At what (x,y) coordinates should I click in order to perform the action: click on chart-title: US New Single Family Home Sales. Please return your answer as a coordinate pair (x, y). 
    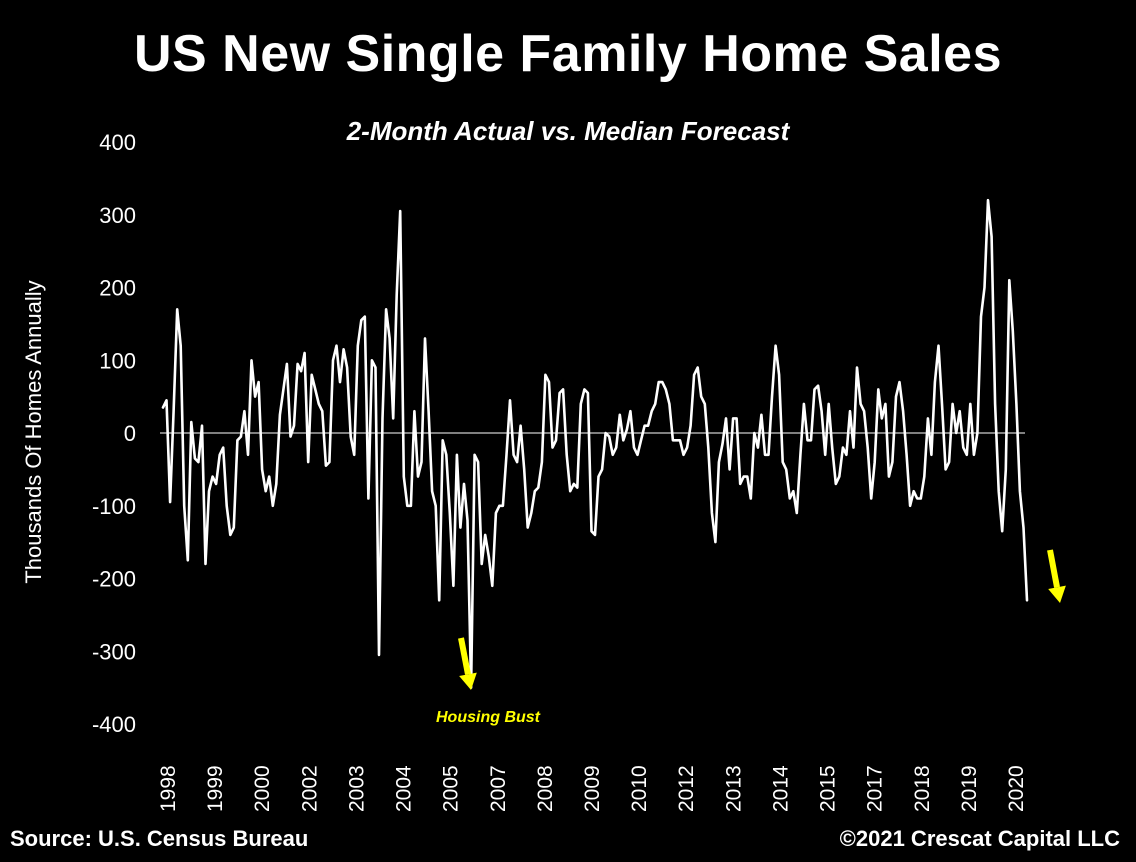
    Looking at the image, I should click on (567, 54).